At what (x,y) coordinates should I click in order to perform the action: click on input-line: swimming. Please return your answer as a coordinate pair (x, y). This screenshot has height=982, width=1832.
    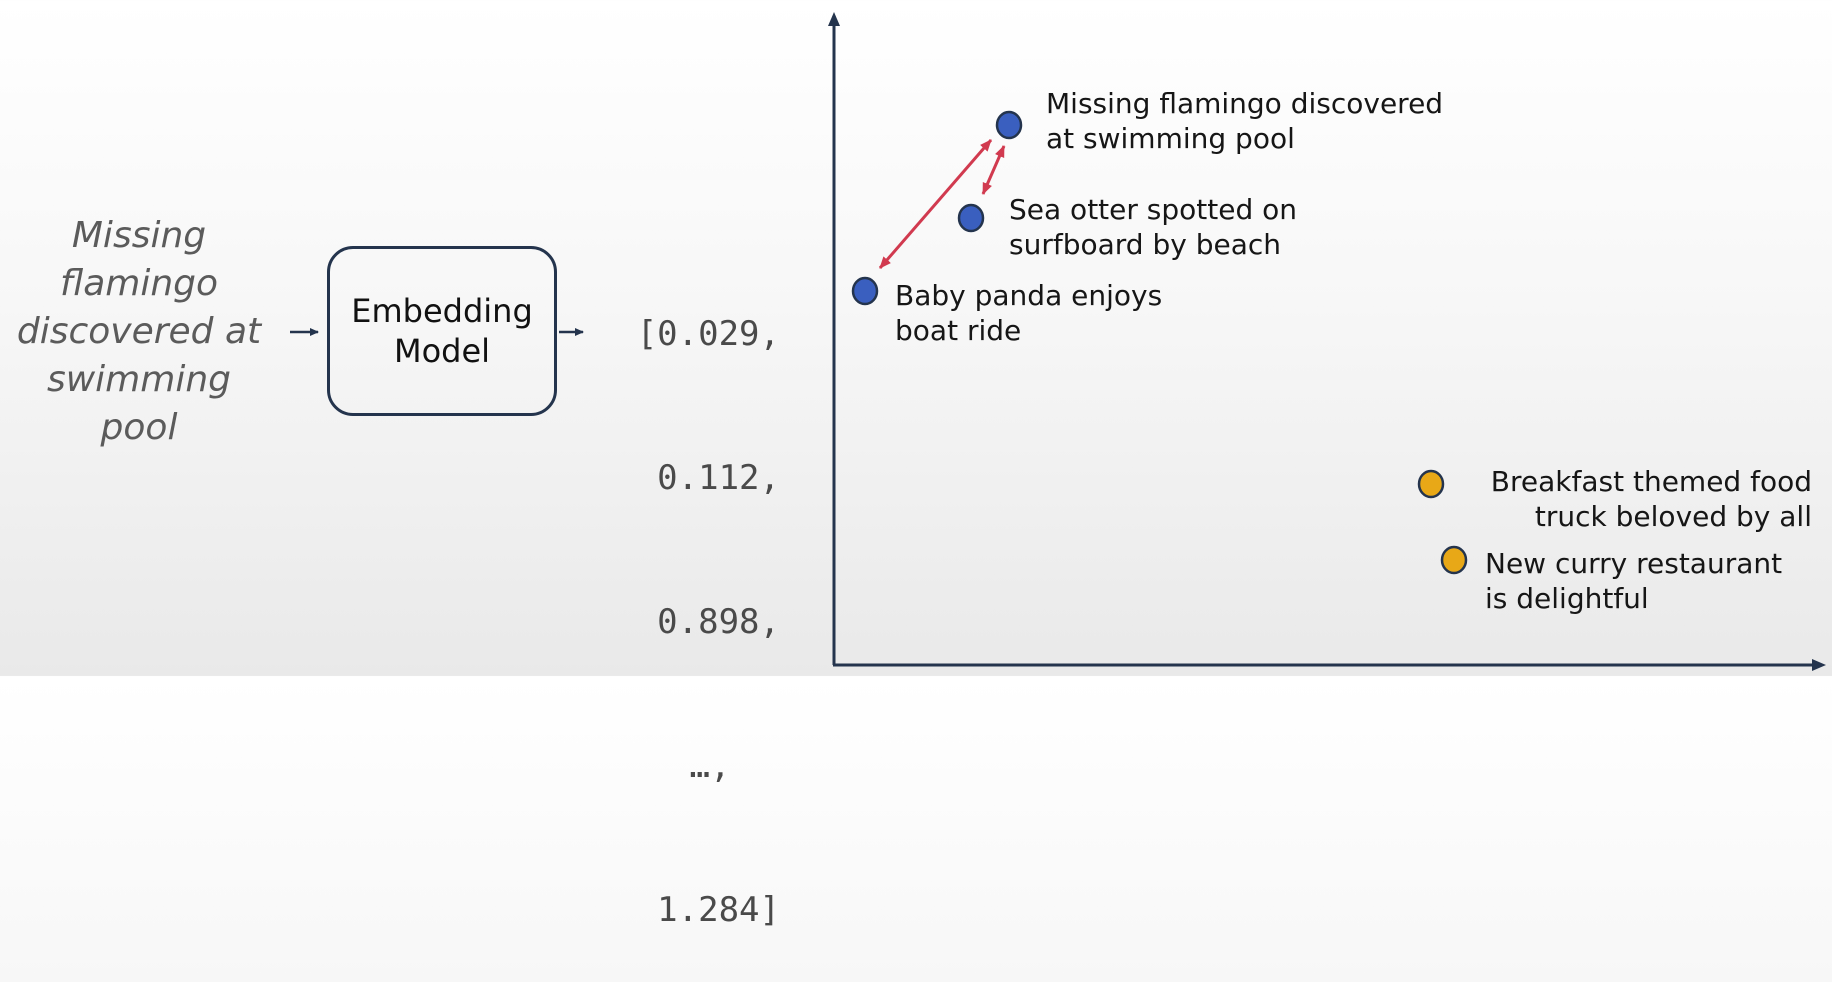
    Looking at the image, I should click on (138, 379).